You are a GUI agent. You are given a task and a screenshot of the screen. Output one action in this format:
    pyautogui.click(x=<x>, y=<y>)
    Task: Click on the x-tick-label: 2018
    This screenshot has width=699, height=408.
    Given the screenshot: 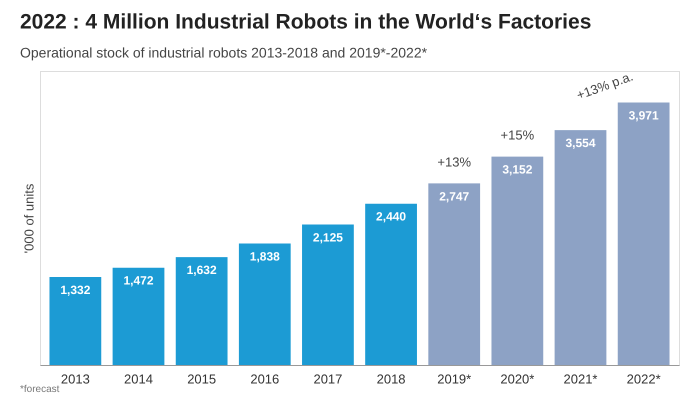 What is the action you would take?
    pyautogui.click(x=391, y=379)
    